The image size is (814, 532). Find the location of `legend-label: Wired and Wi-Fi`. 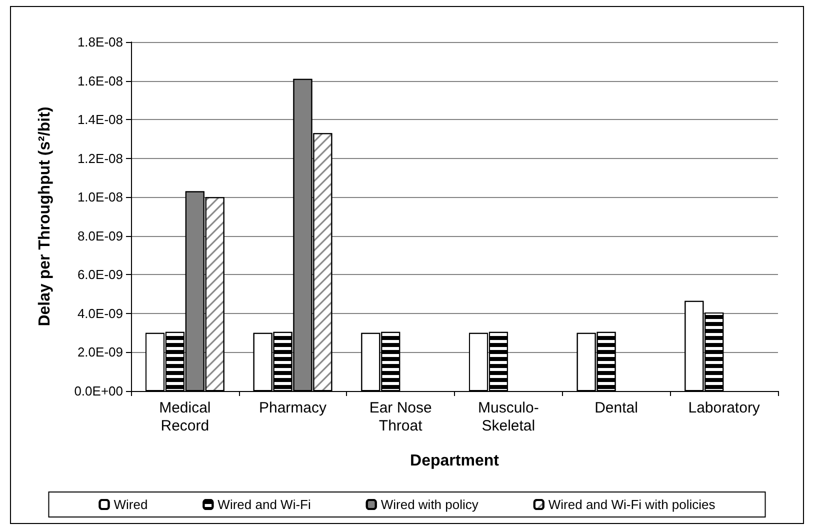

legend-label: Wired and Wi-Fi is located at coordinates (264, 504).